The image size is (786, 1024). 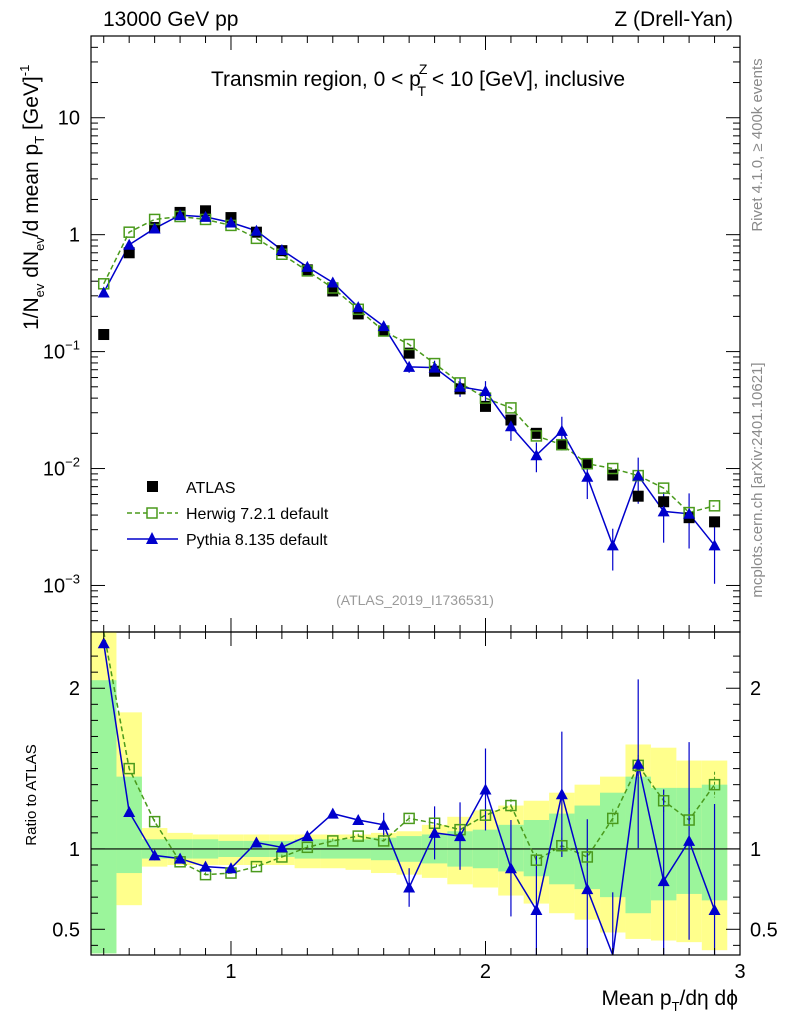 I want to click on legend-atlas-marker, so click(x=152, y=486).